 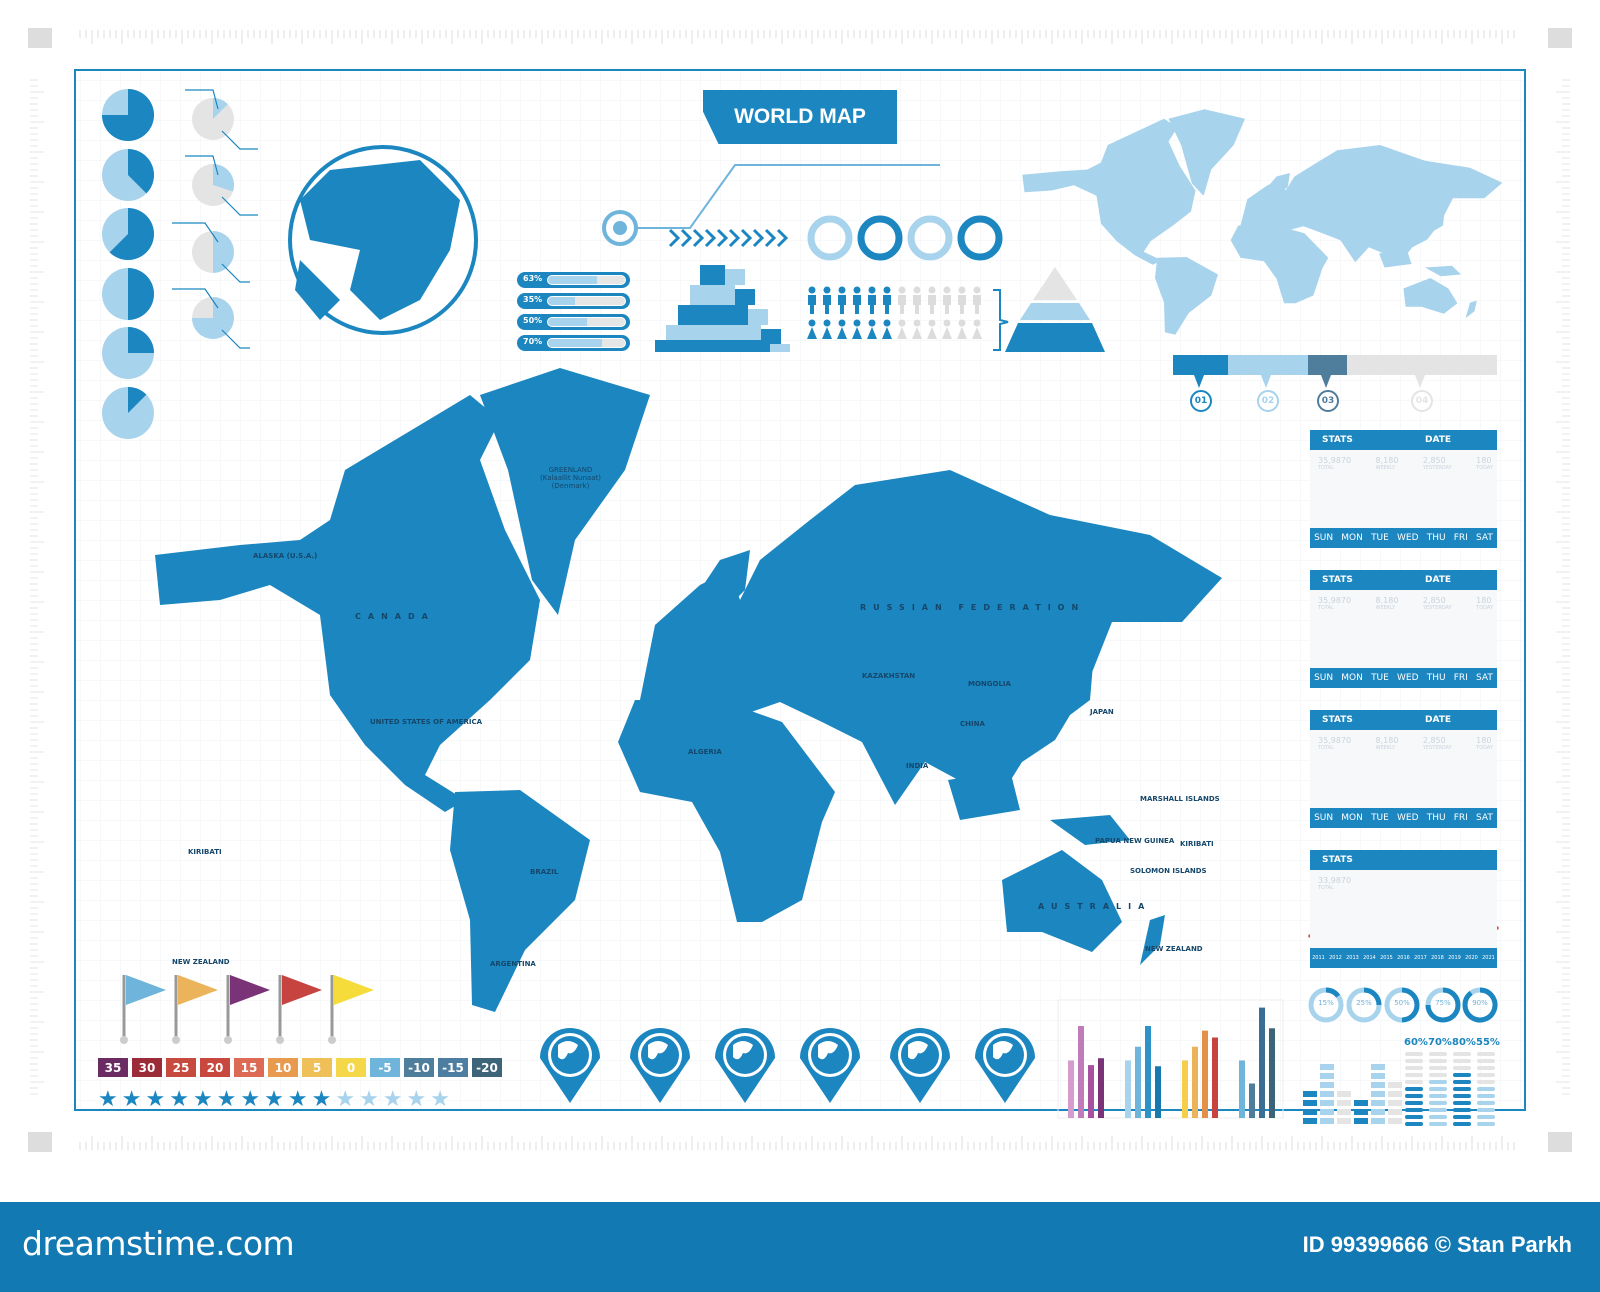 What do you see at coordinates (1403, 958) in the screenshot?
I see `year-label: 2016` at bounding box center [1403, 958].